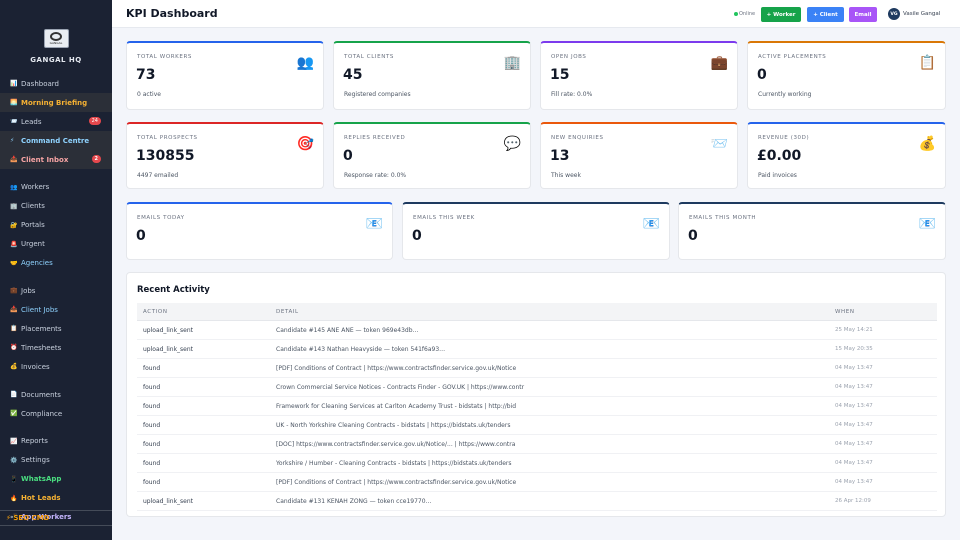 The image size is (960, 540). Describe the element at coordinates (287, 312) in the screenshot. I see `column-header-detail: DETAIL` at that location.